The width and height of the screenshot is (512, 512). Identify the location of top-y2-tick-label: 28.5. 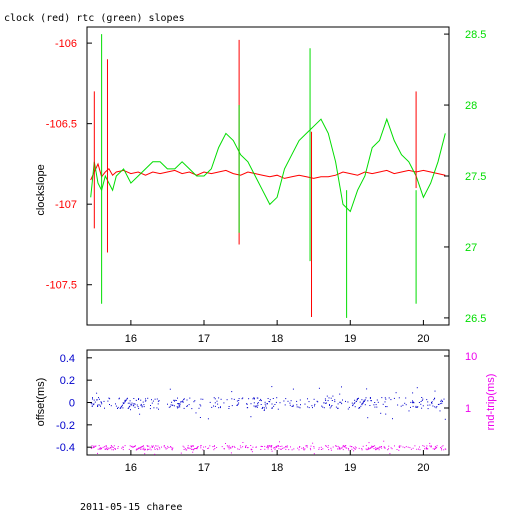
(475, 35).